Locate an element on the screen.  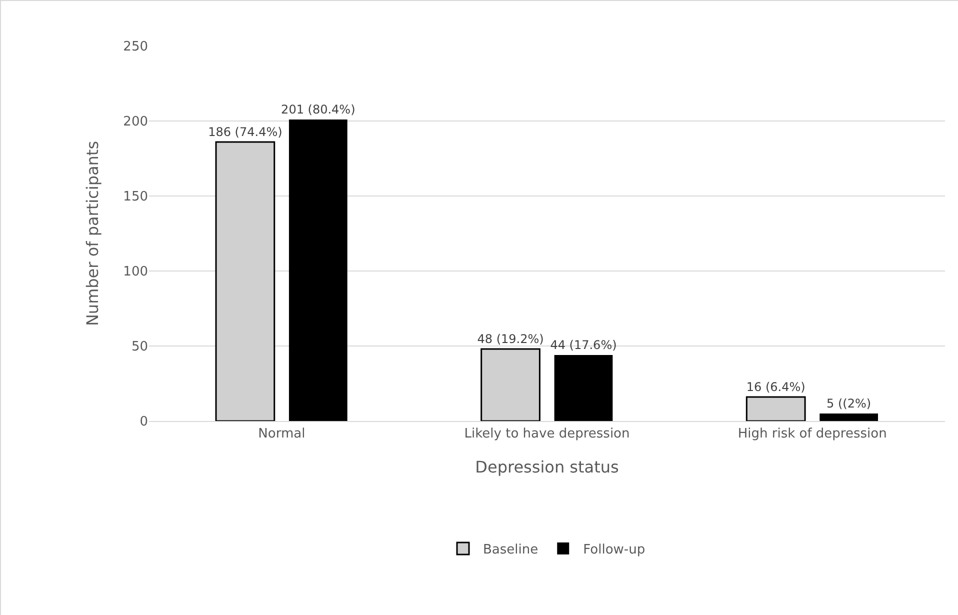
x-tick-label: Normal is located at coordinates (282, 434).